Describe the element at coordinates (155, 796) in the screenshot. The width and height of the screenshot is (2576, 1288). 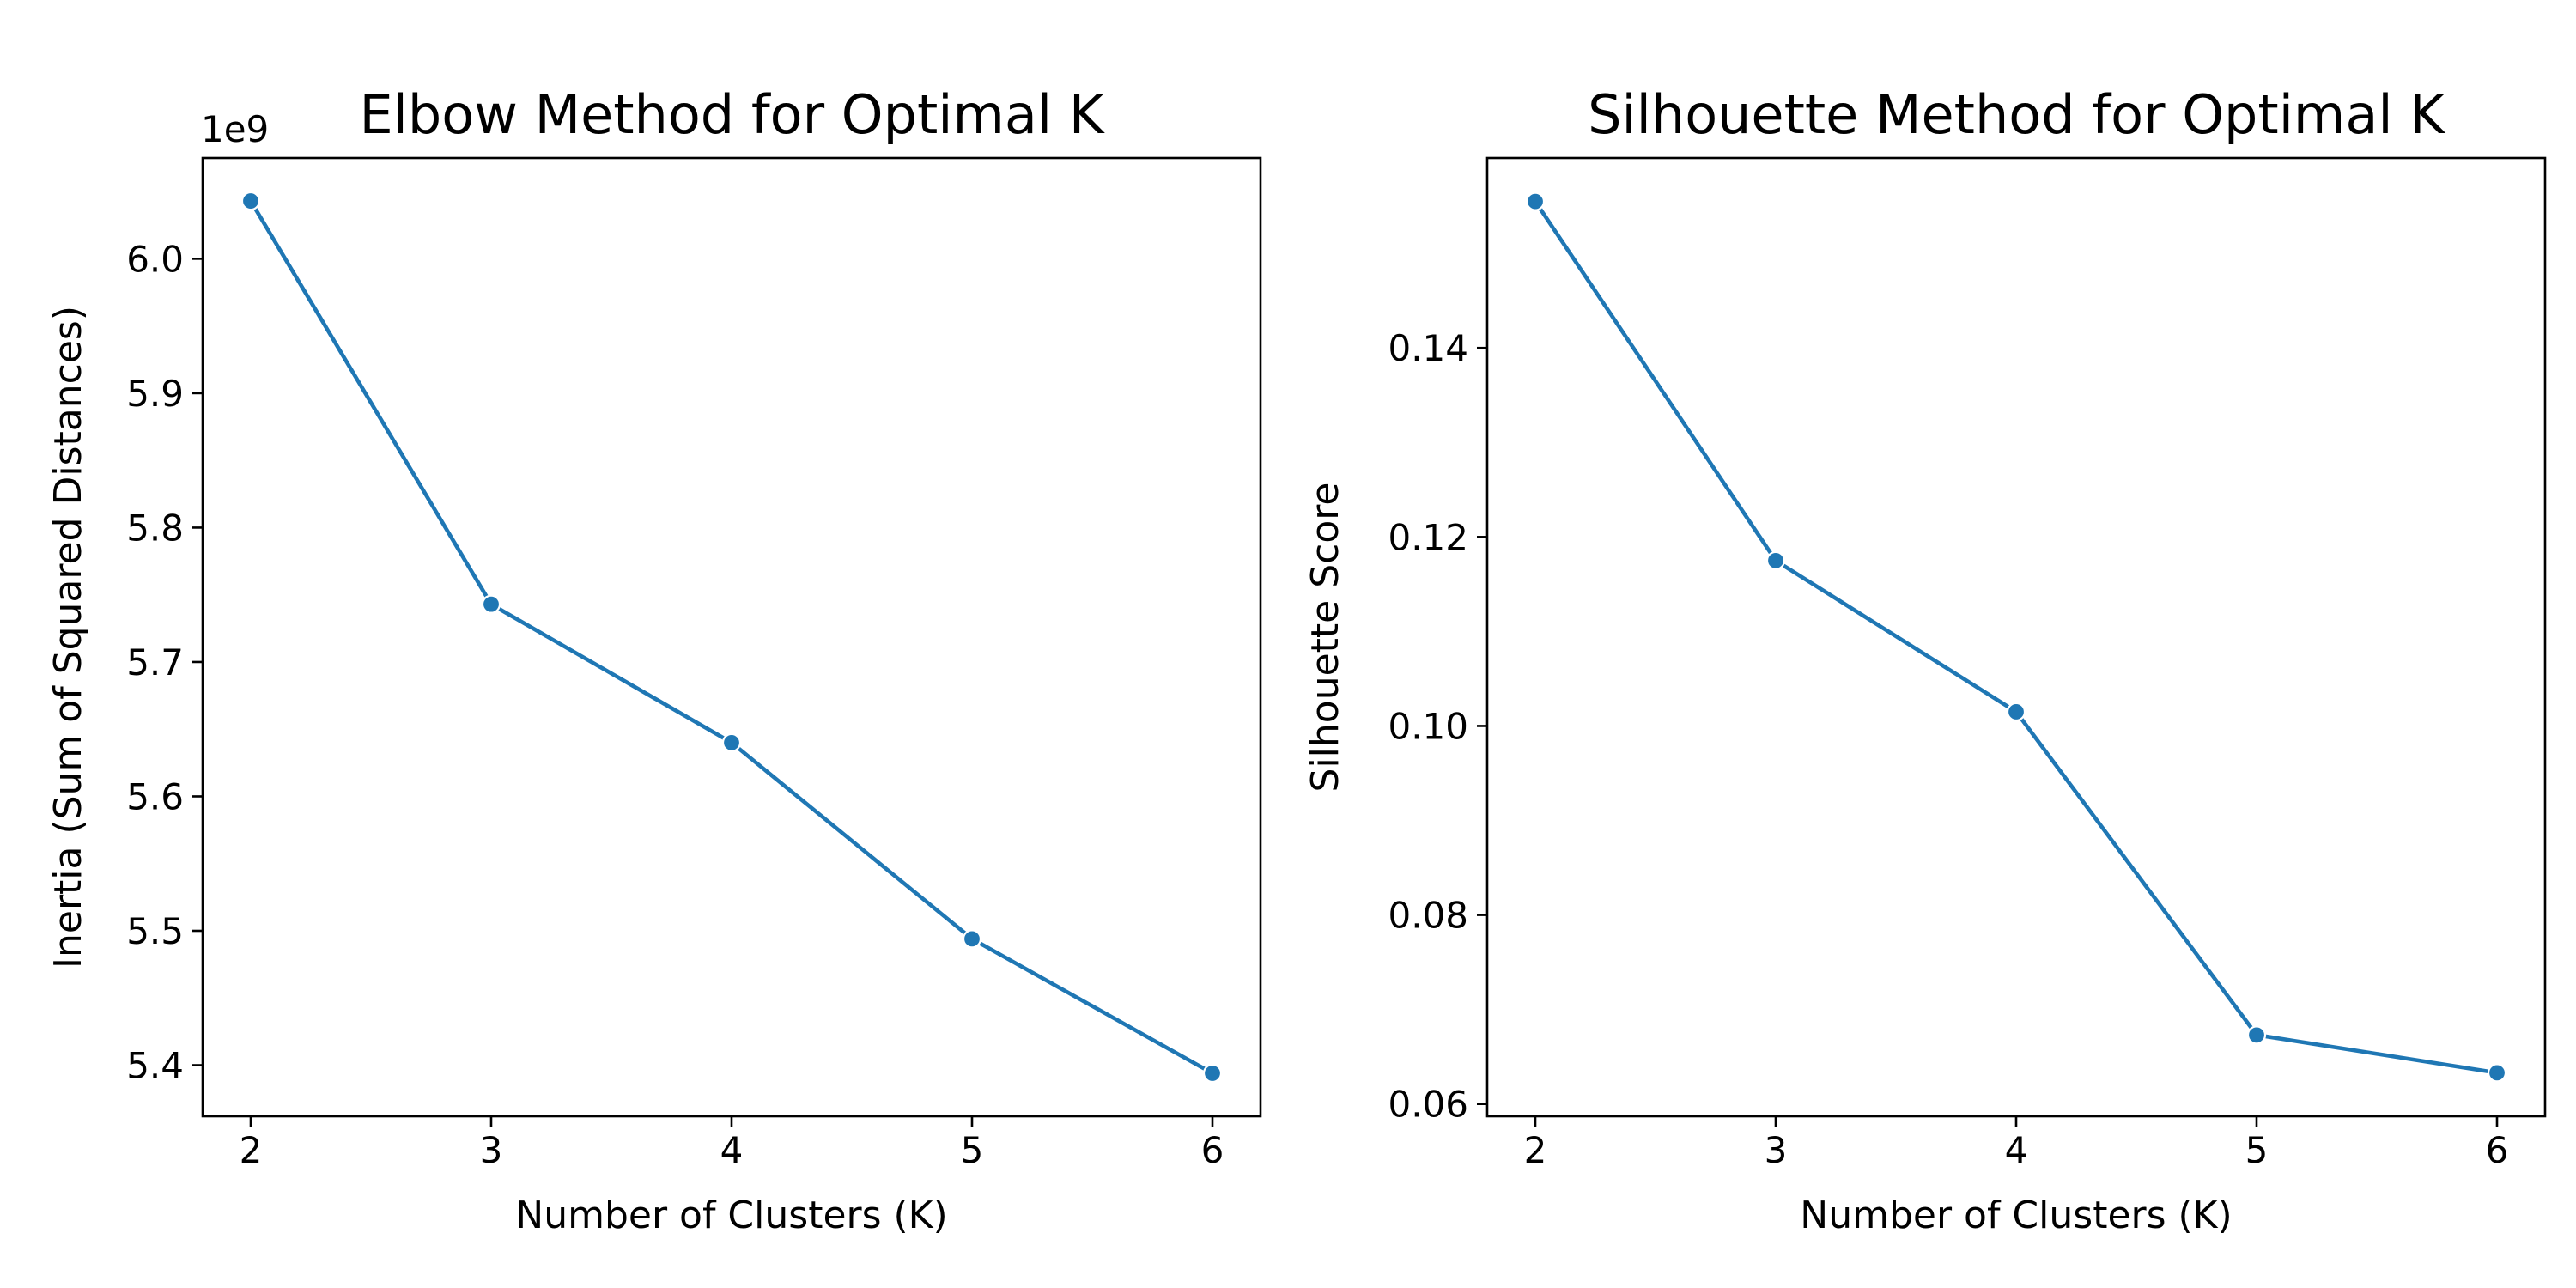
I see `elbow-y-tick-label: 5.6` at that location.